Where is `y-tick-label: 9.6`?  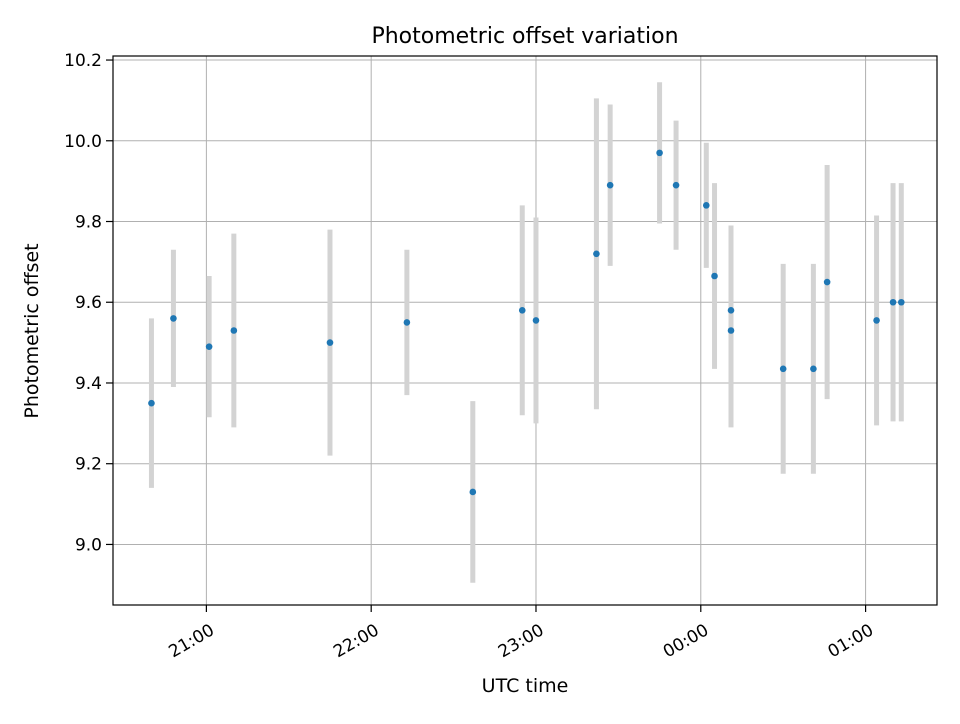
y-tick-label: 9.6 is located at coordinates (88, 303).